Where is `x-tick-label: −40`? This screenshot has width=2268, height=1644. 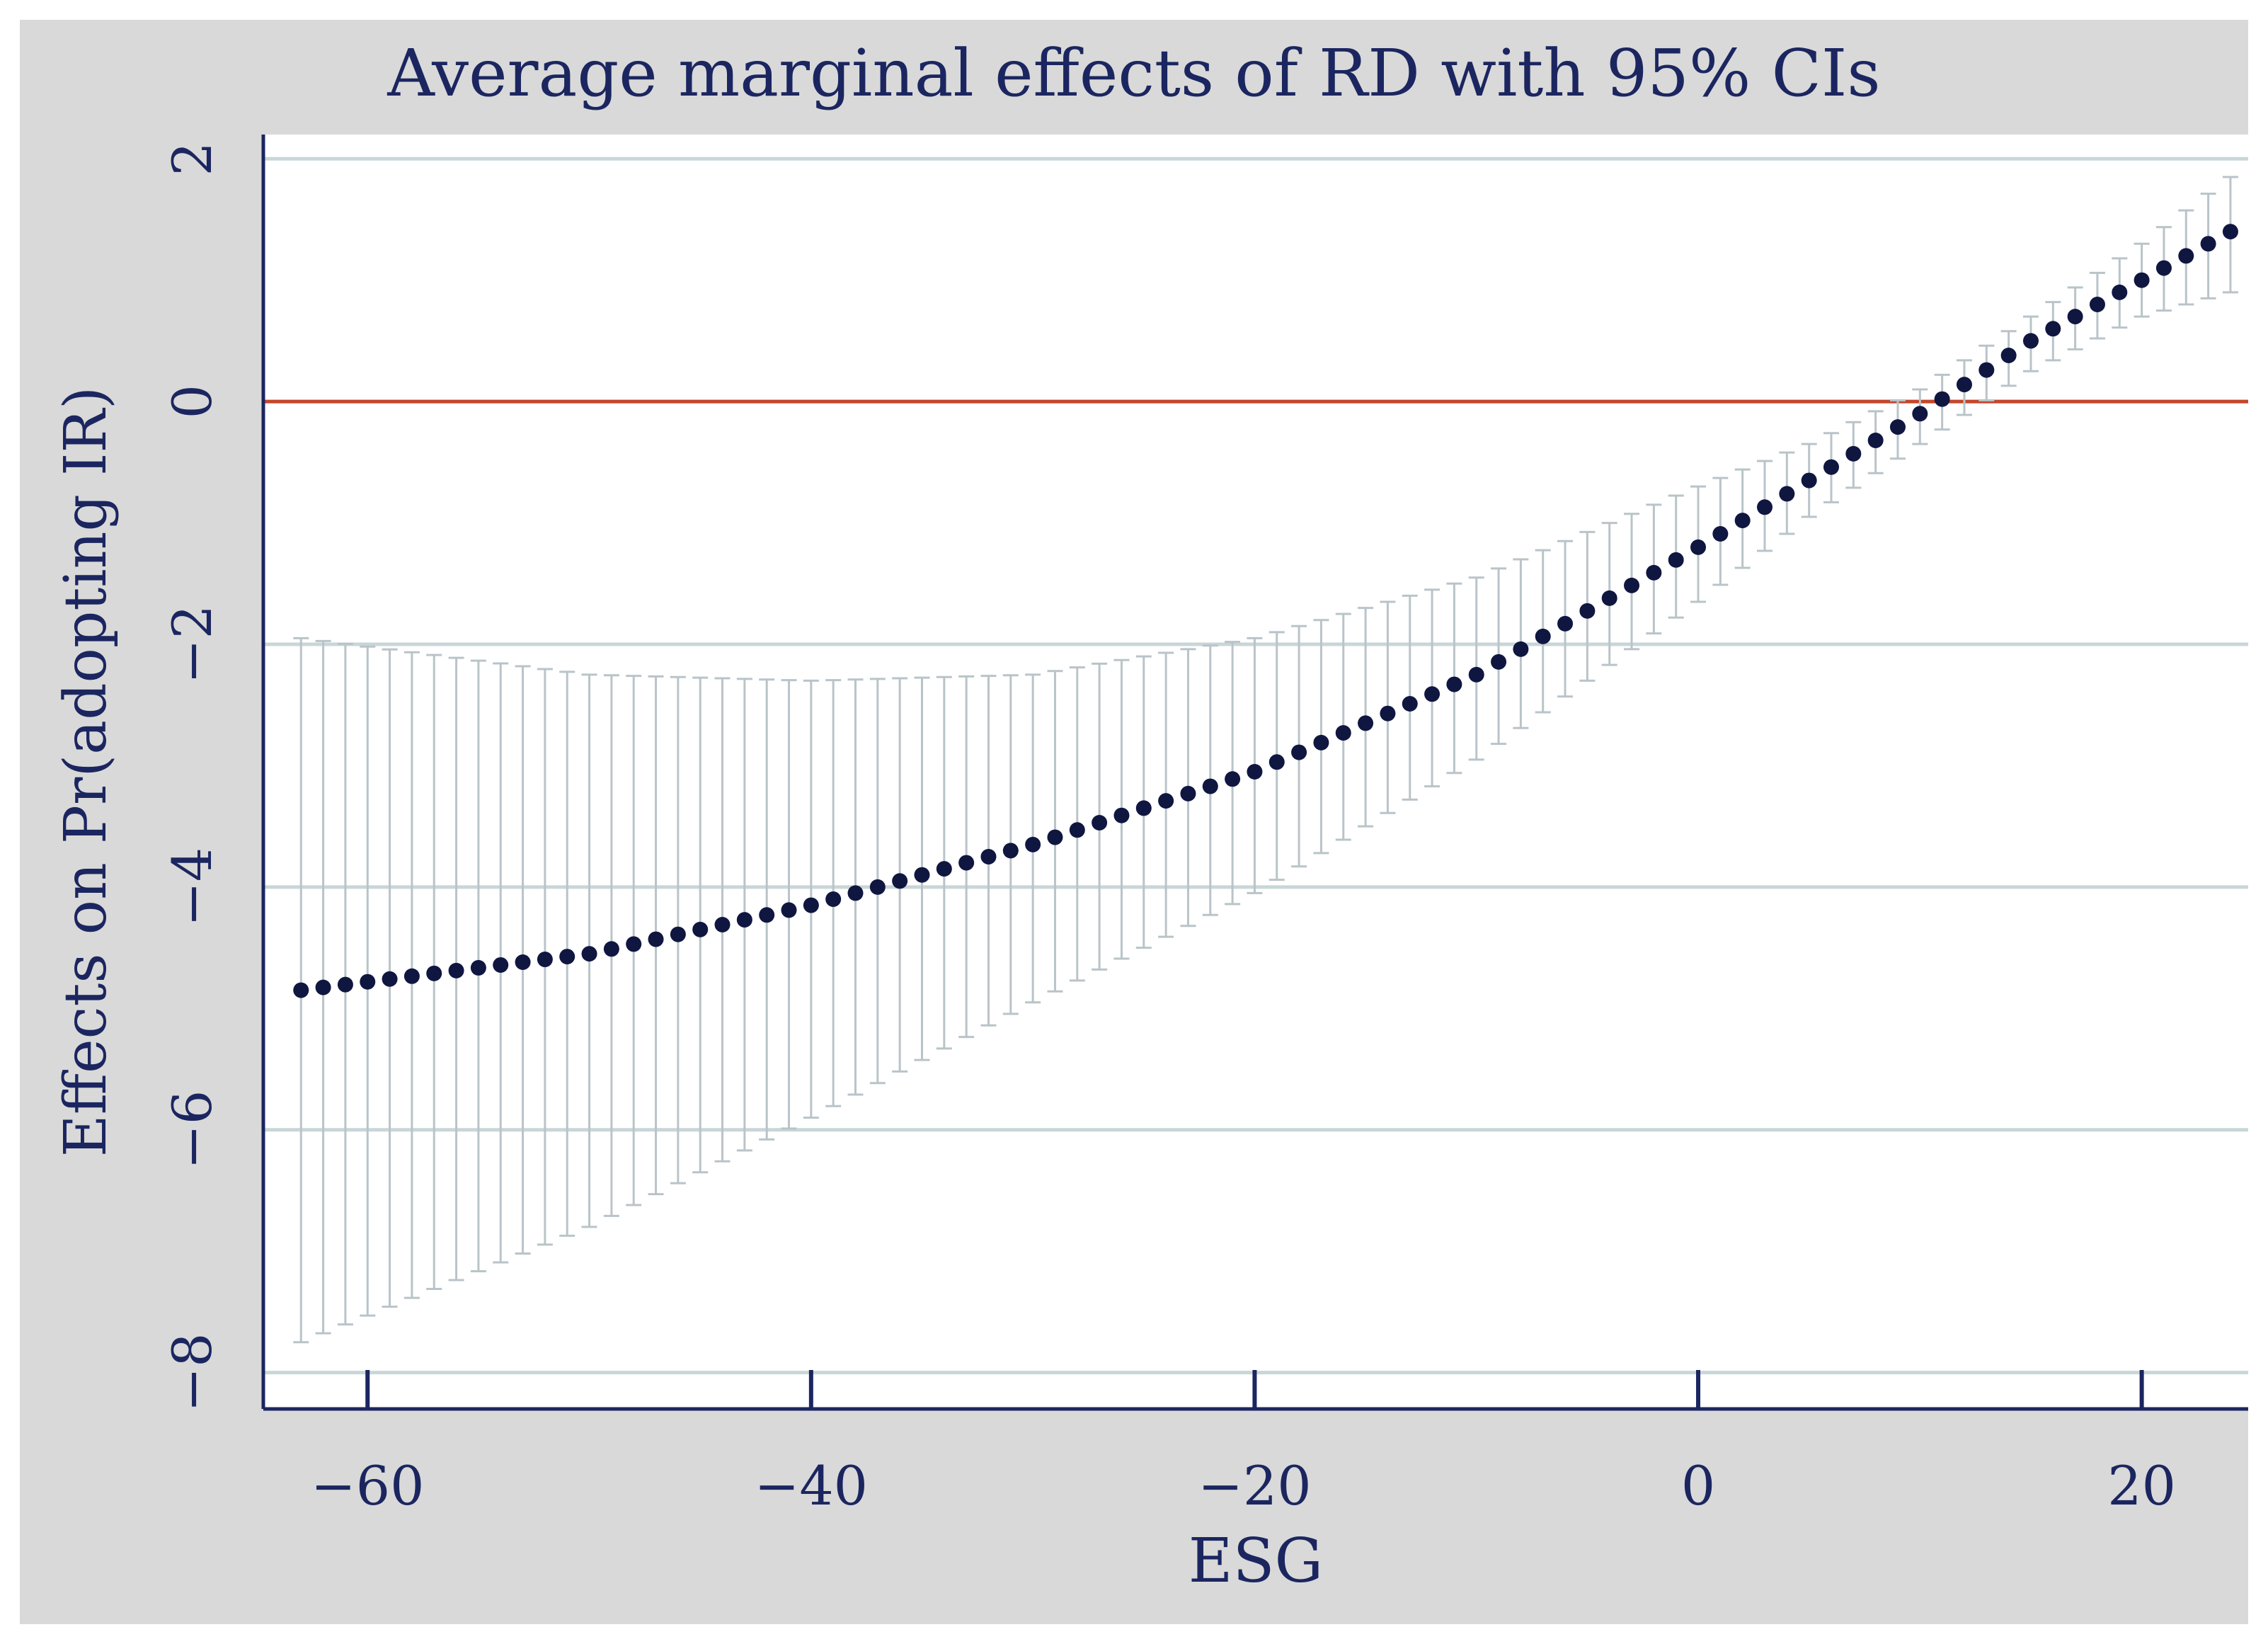 x-tick-label: −40 is located at coordinates (811, 1485).